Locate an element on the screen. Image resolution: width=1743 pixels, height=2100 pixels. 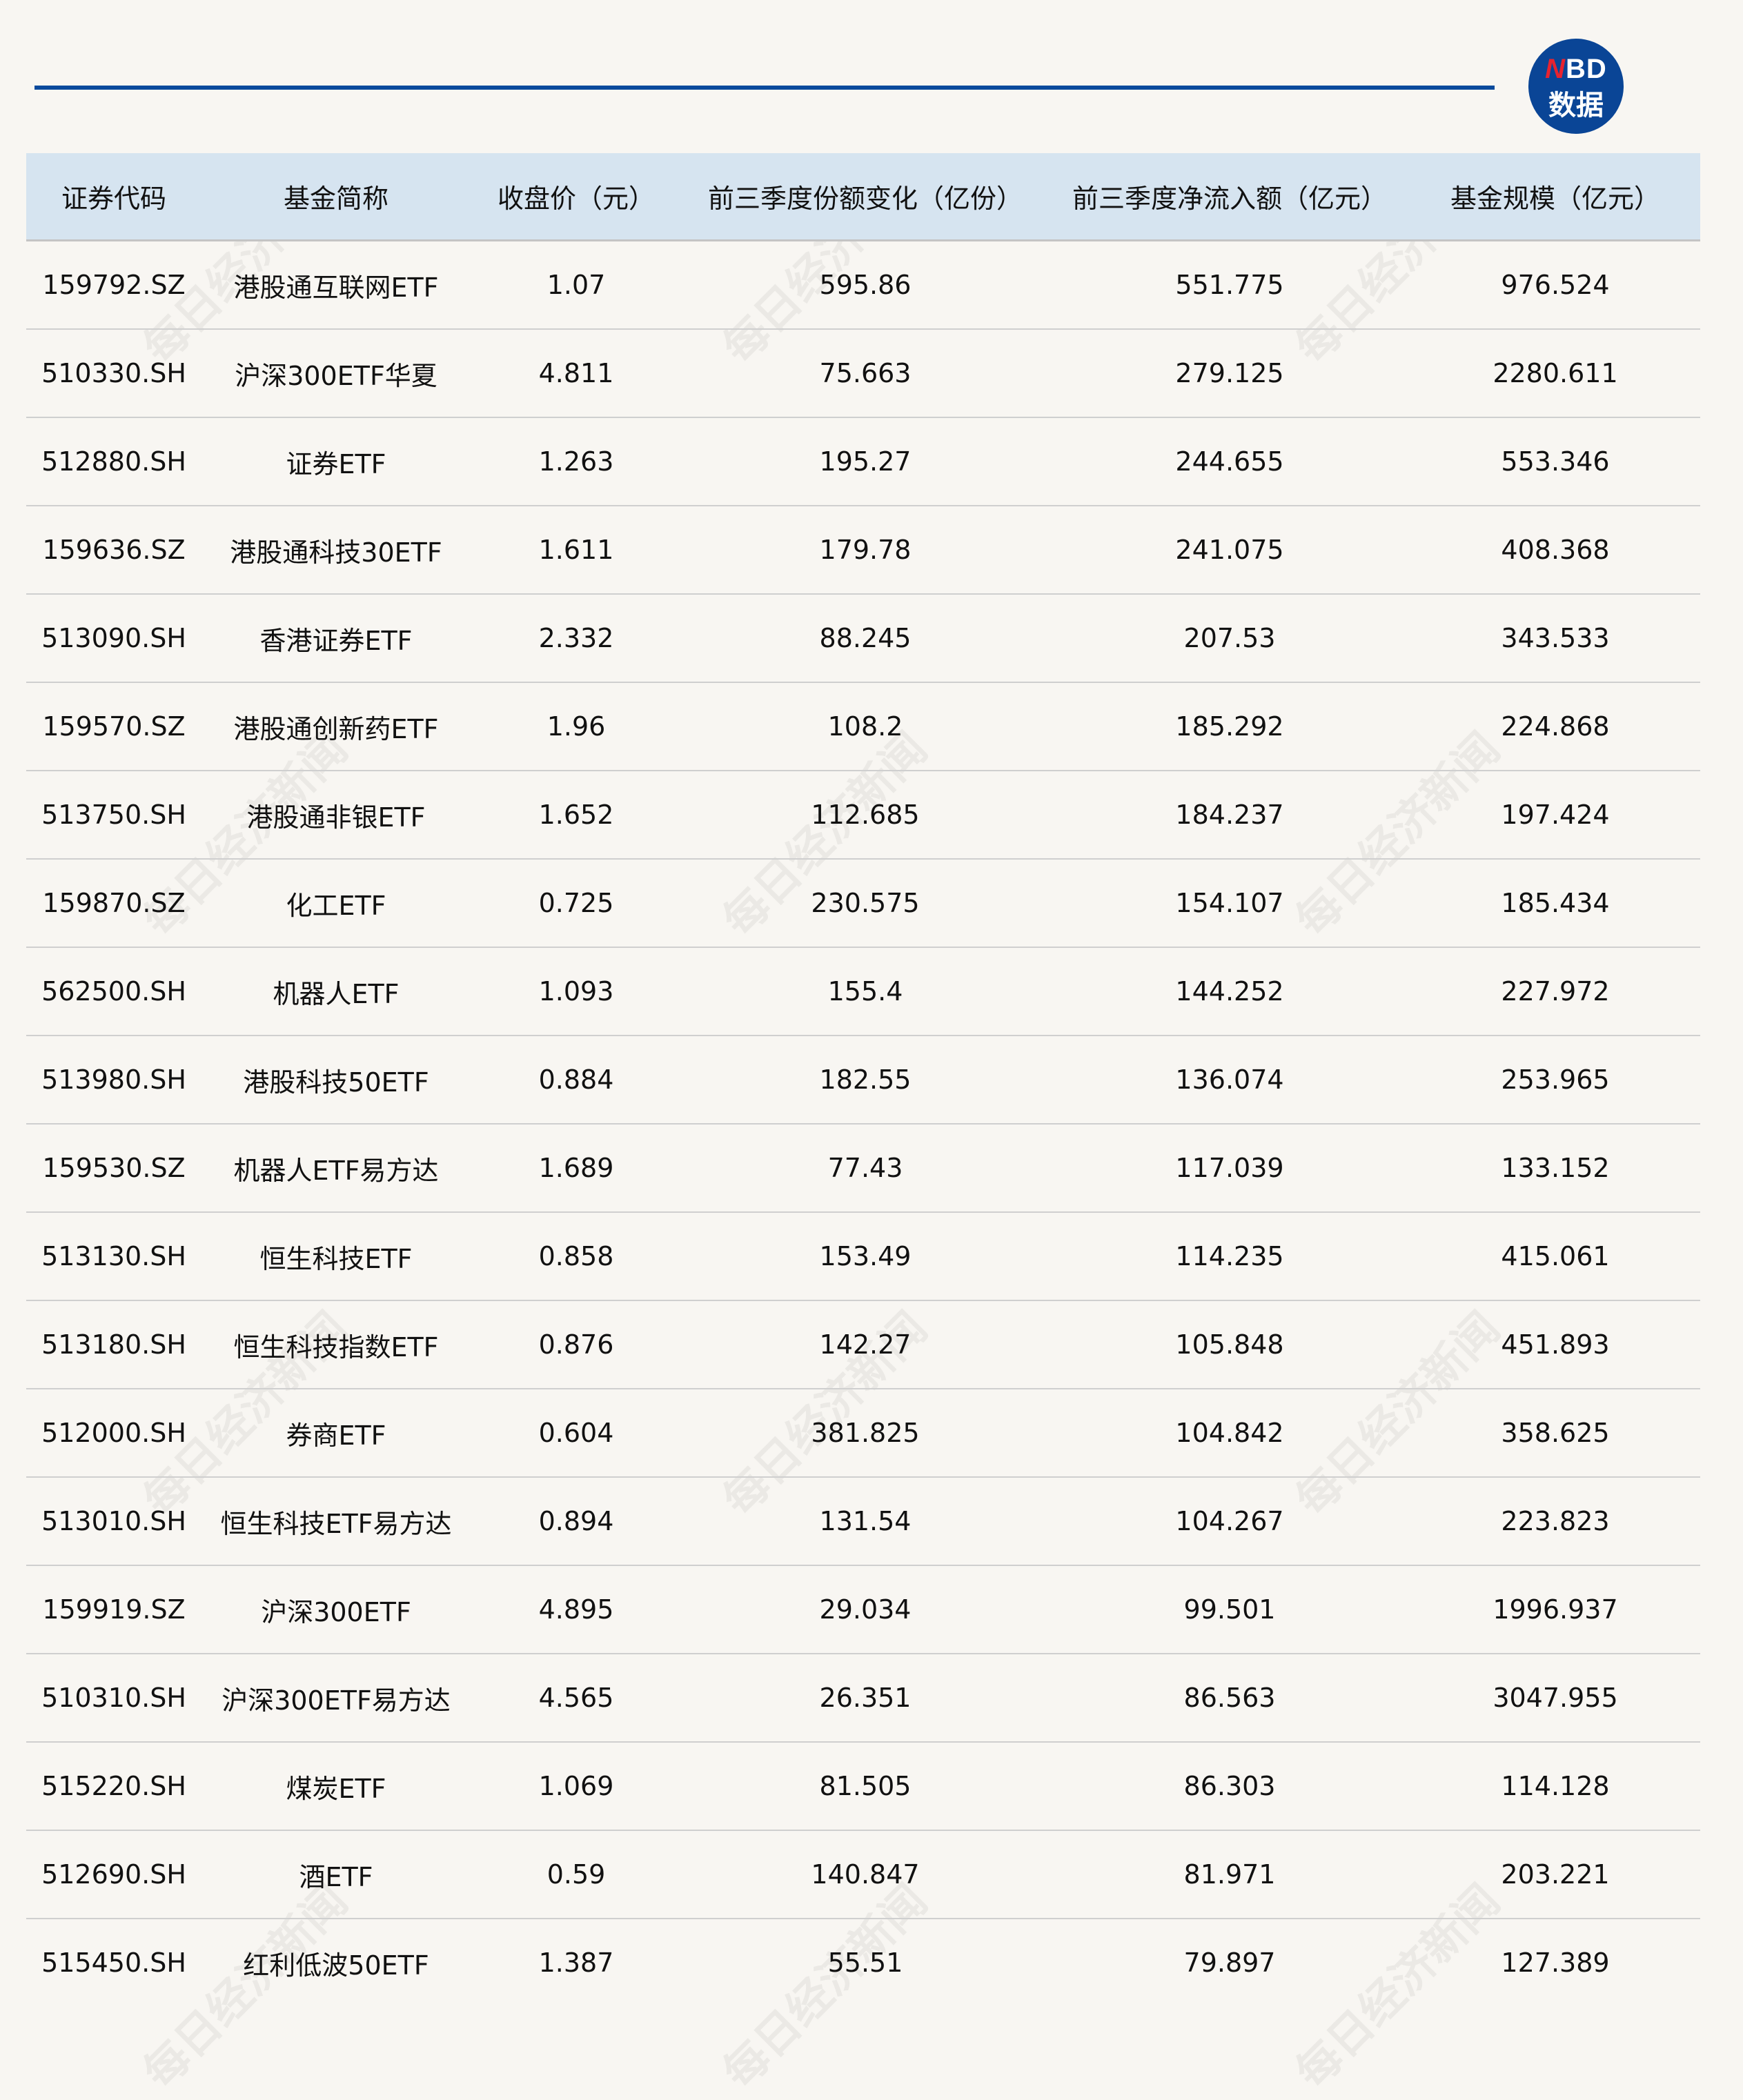
cell-close-price: 1.07 is located at coordinates (576, 285).